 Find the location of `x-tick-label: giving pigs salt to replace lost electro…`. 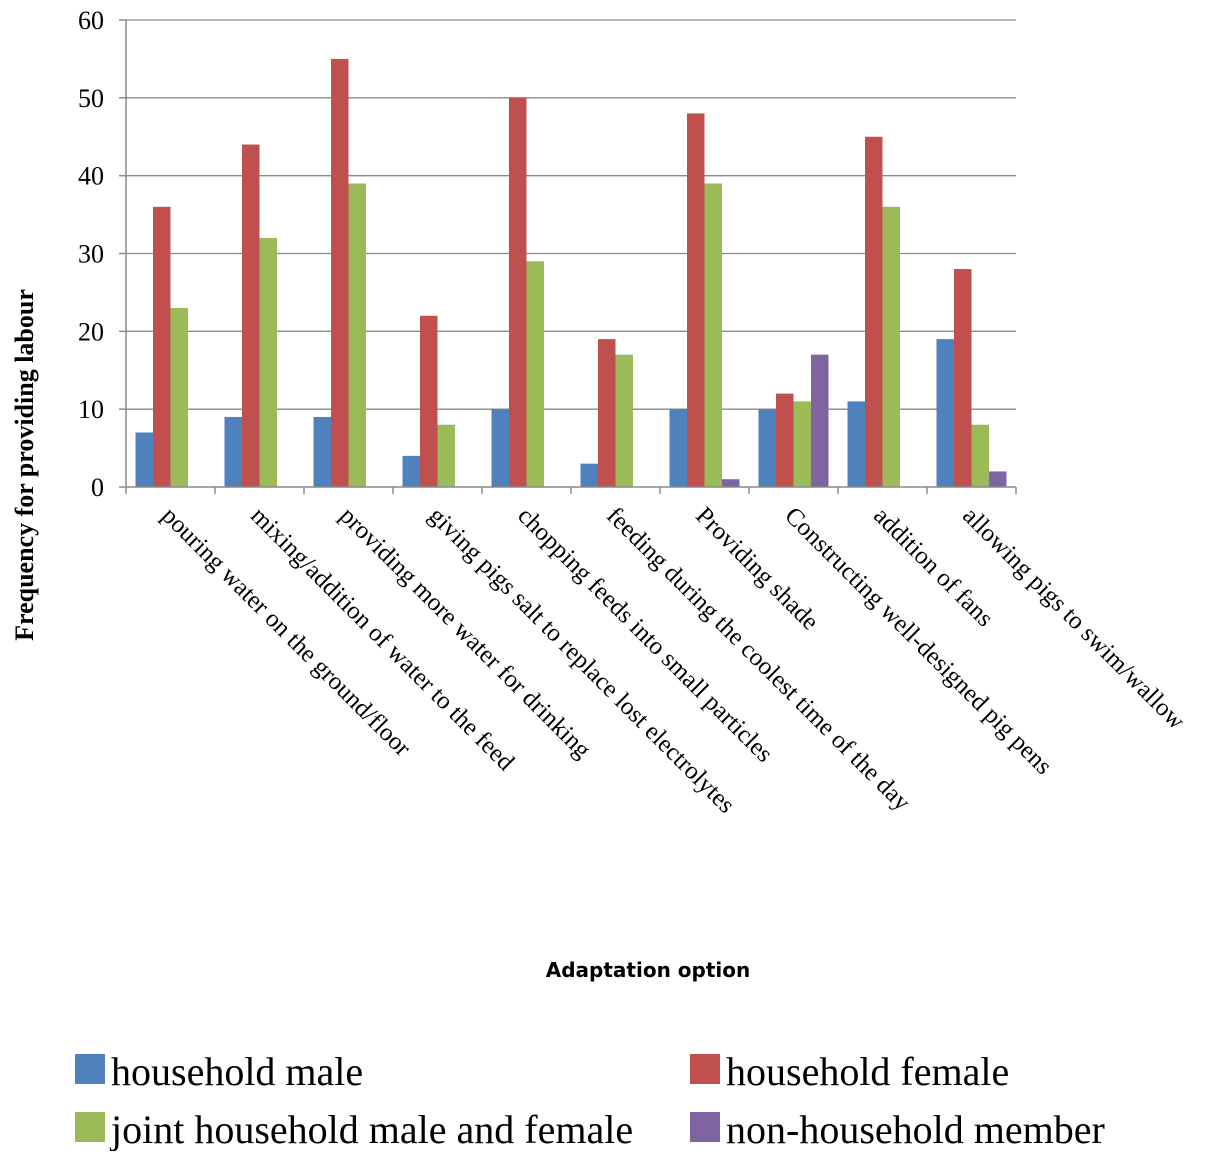

x-tick-label: giving pigs salt to replace lost electro… is located at coordinates (581, 660).